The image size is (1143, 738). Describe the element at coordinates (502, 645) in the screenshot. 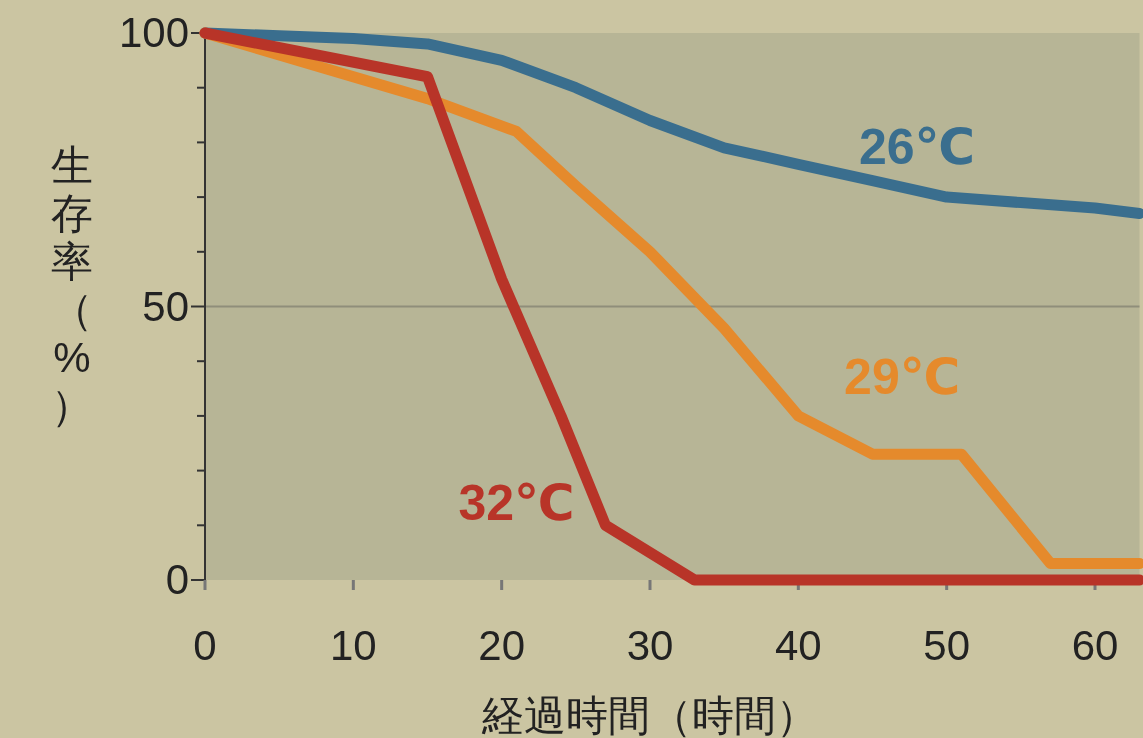

I see `x-tick-label: 20` at that location.